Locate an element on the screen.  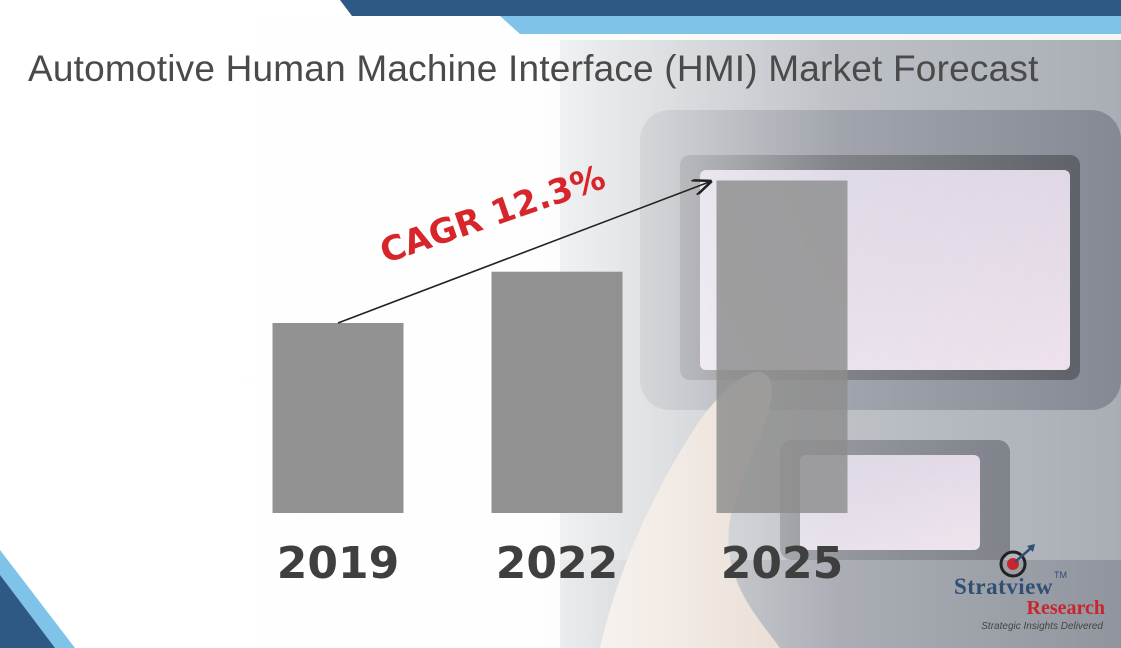
cagr-arrow is located at coordinates (524, 253).